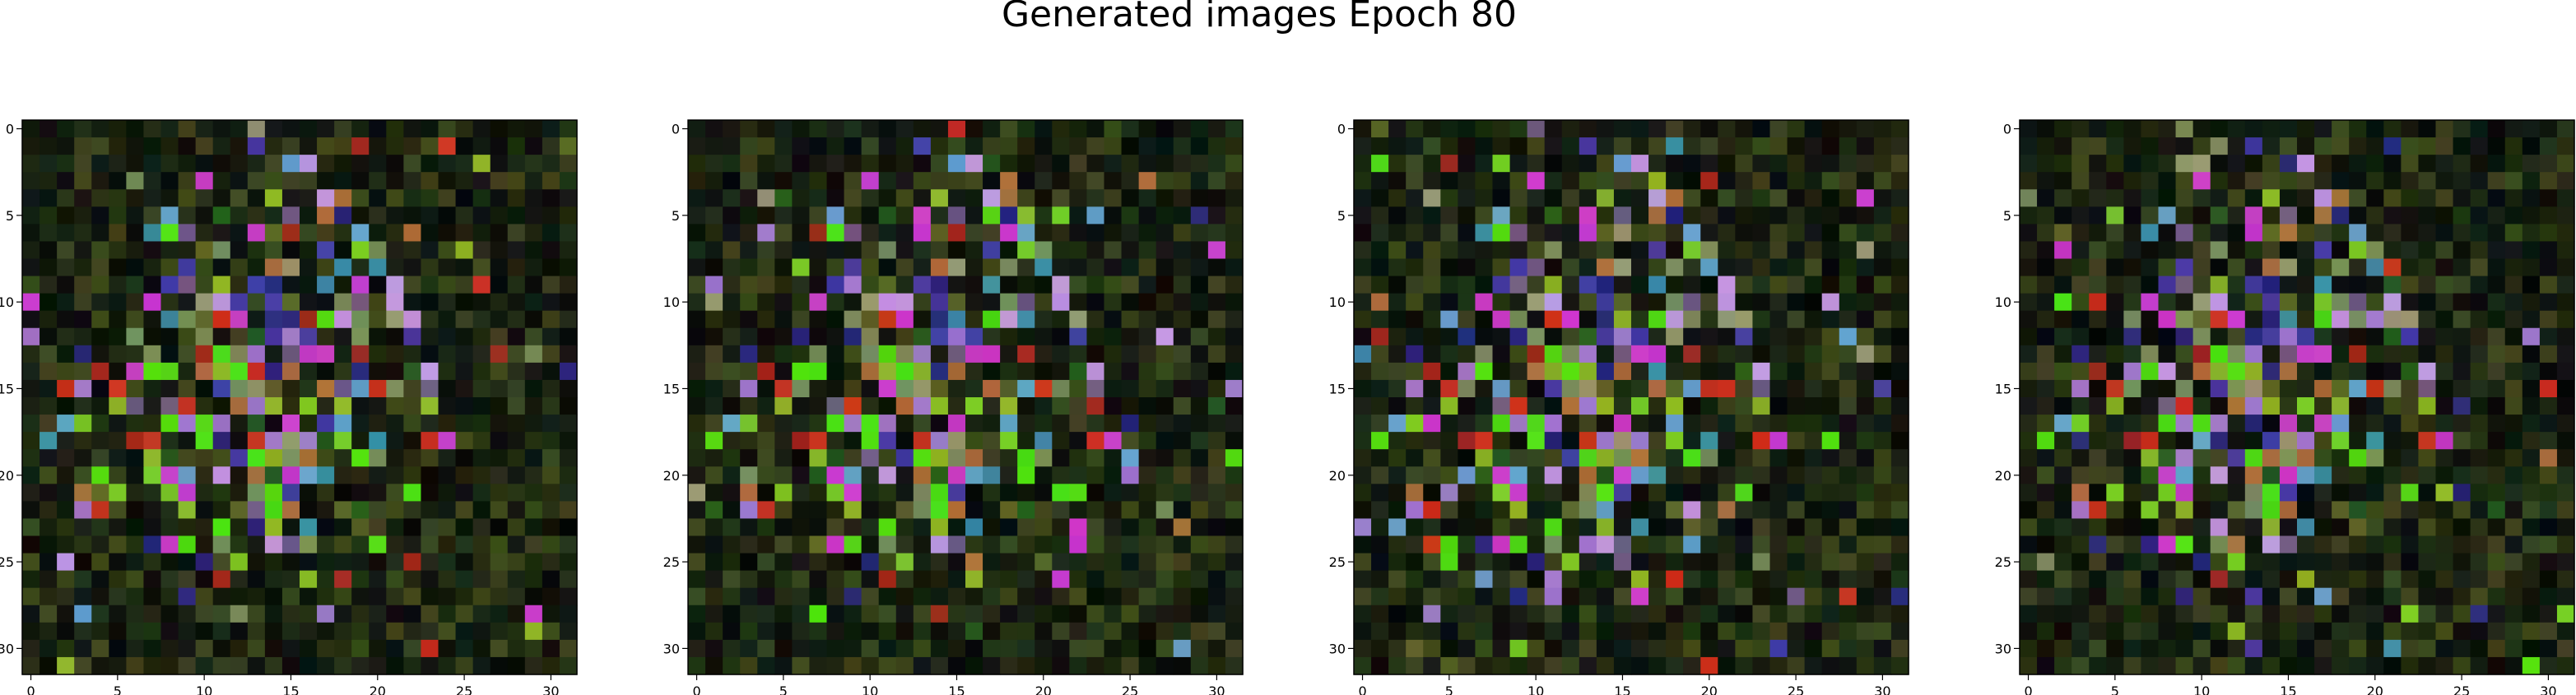  What do you see at coordinates (1130, 689) in the screenshot?
I see `x-tick-label: 25` at bounding box center [1130, 689].